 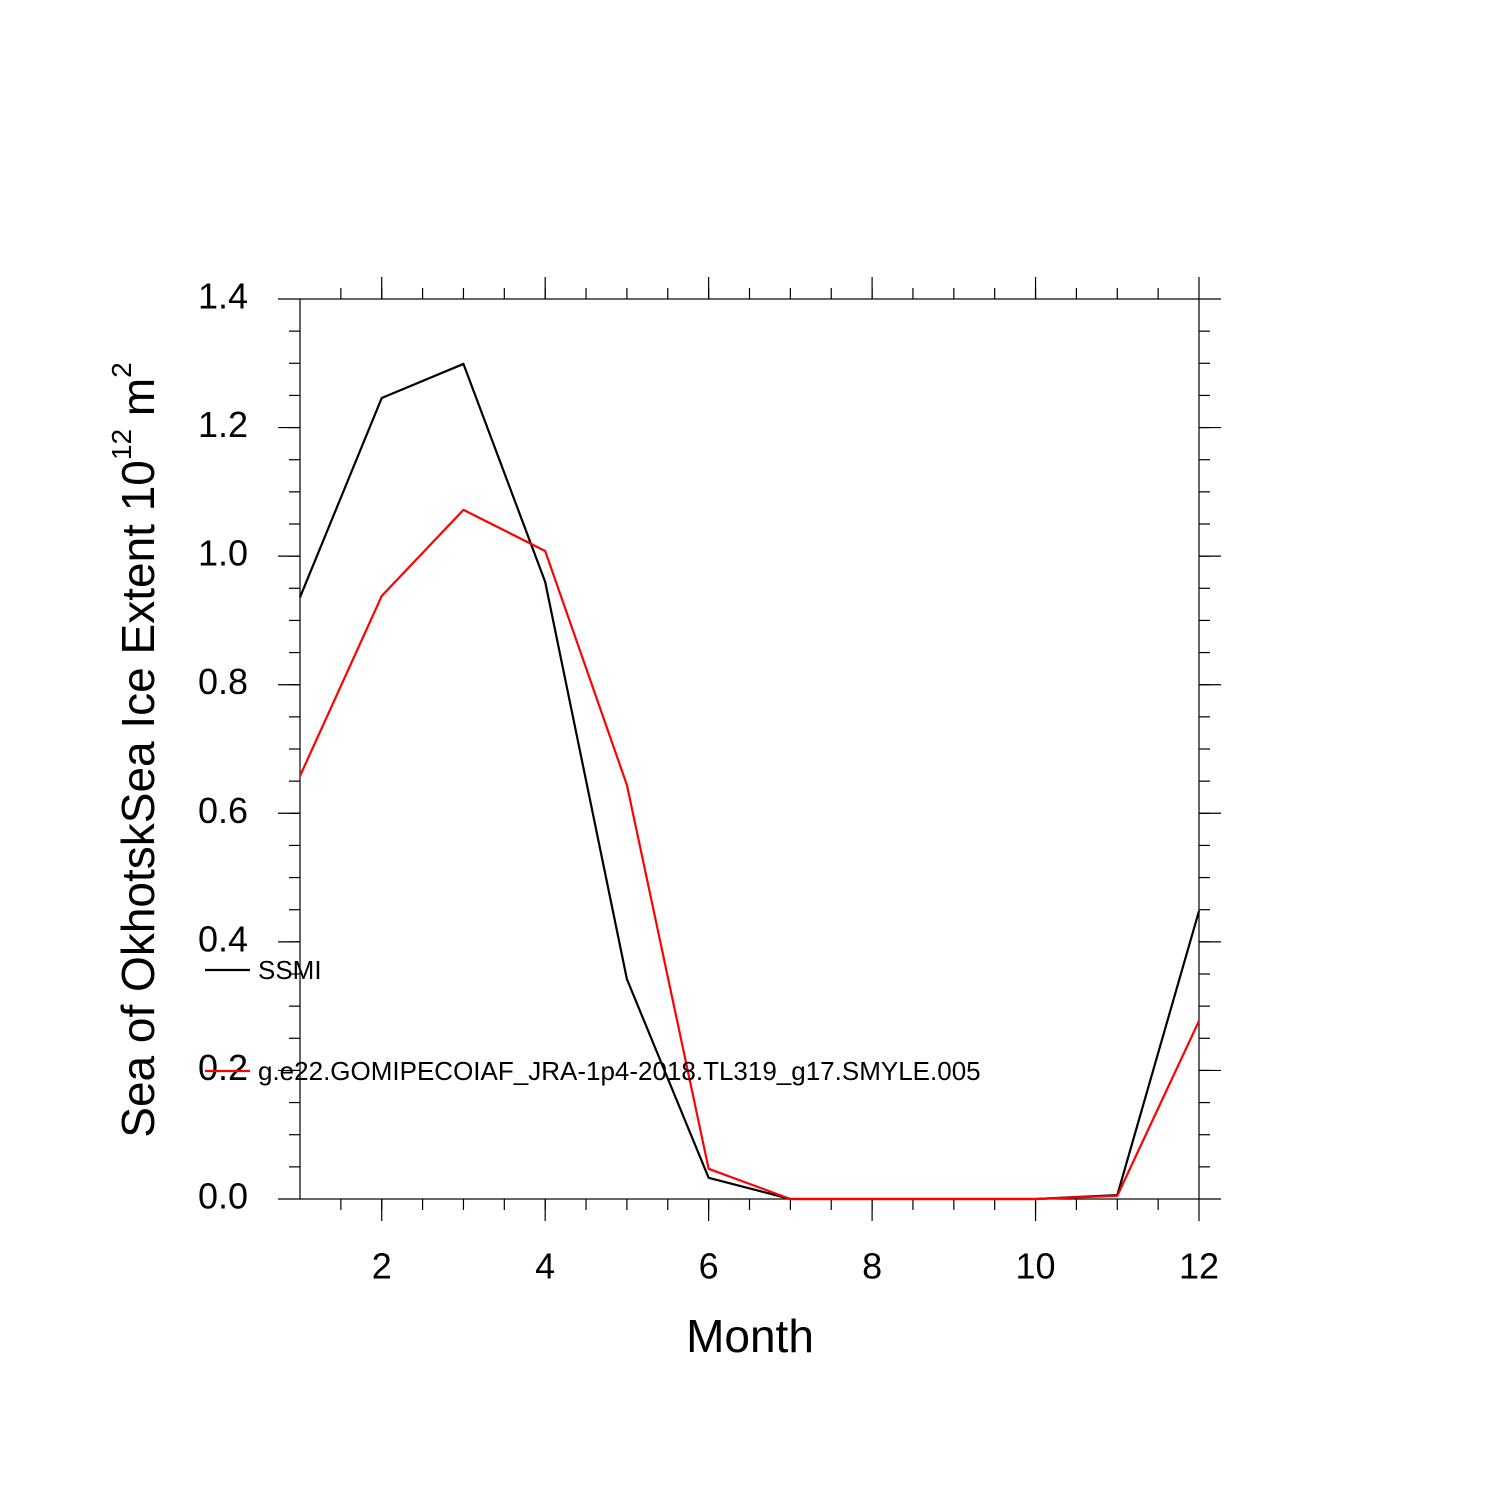 What do you see at coordinates (545, 1266) in the screenshot?
I see `x-tick-label: 4` at bounding box center [545, 1266].